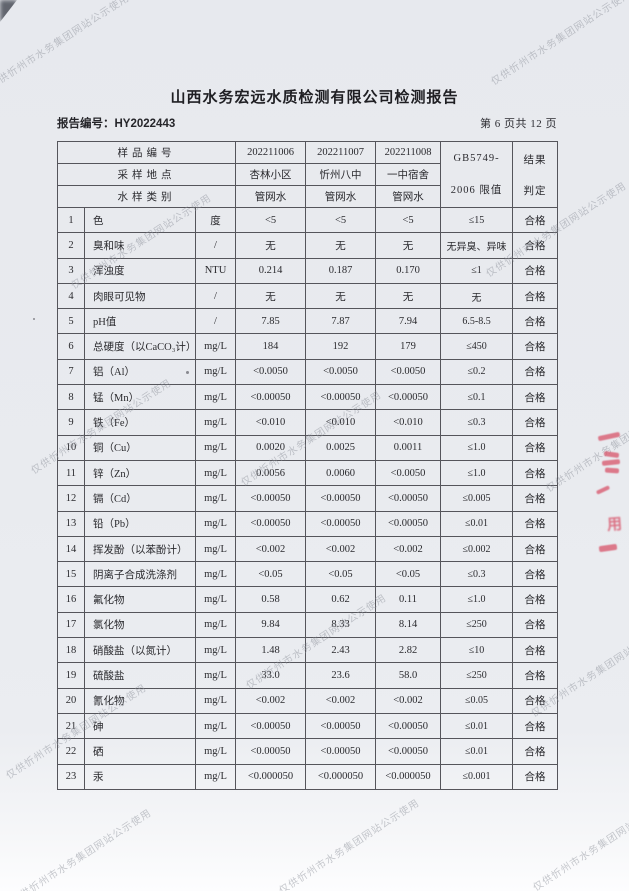 The image size is (629, 891). Describe the element at coordinates (477, 174) in the screenshot. I see `limit-header: GB5749- 2006 限值` at that location.